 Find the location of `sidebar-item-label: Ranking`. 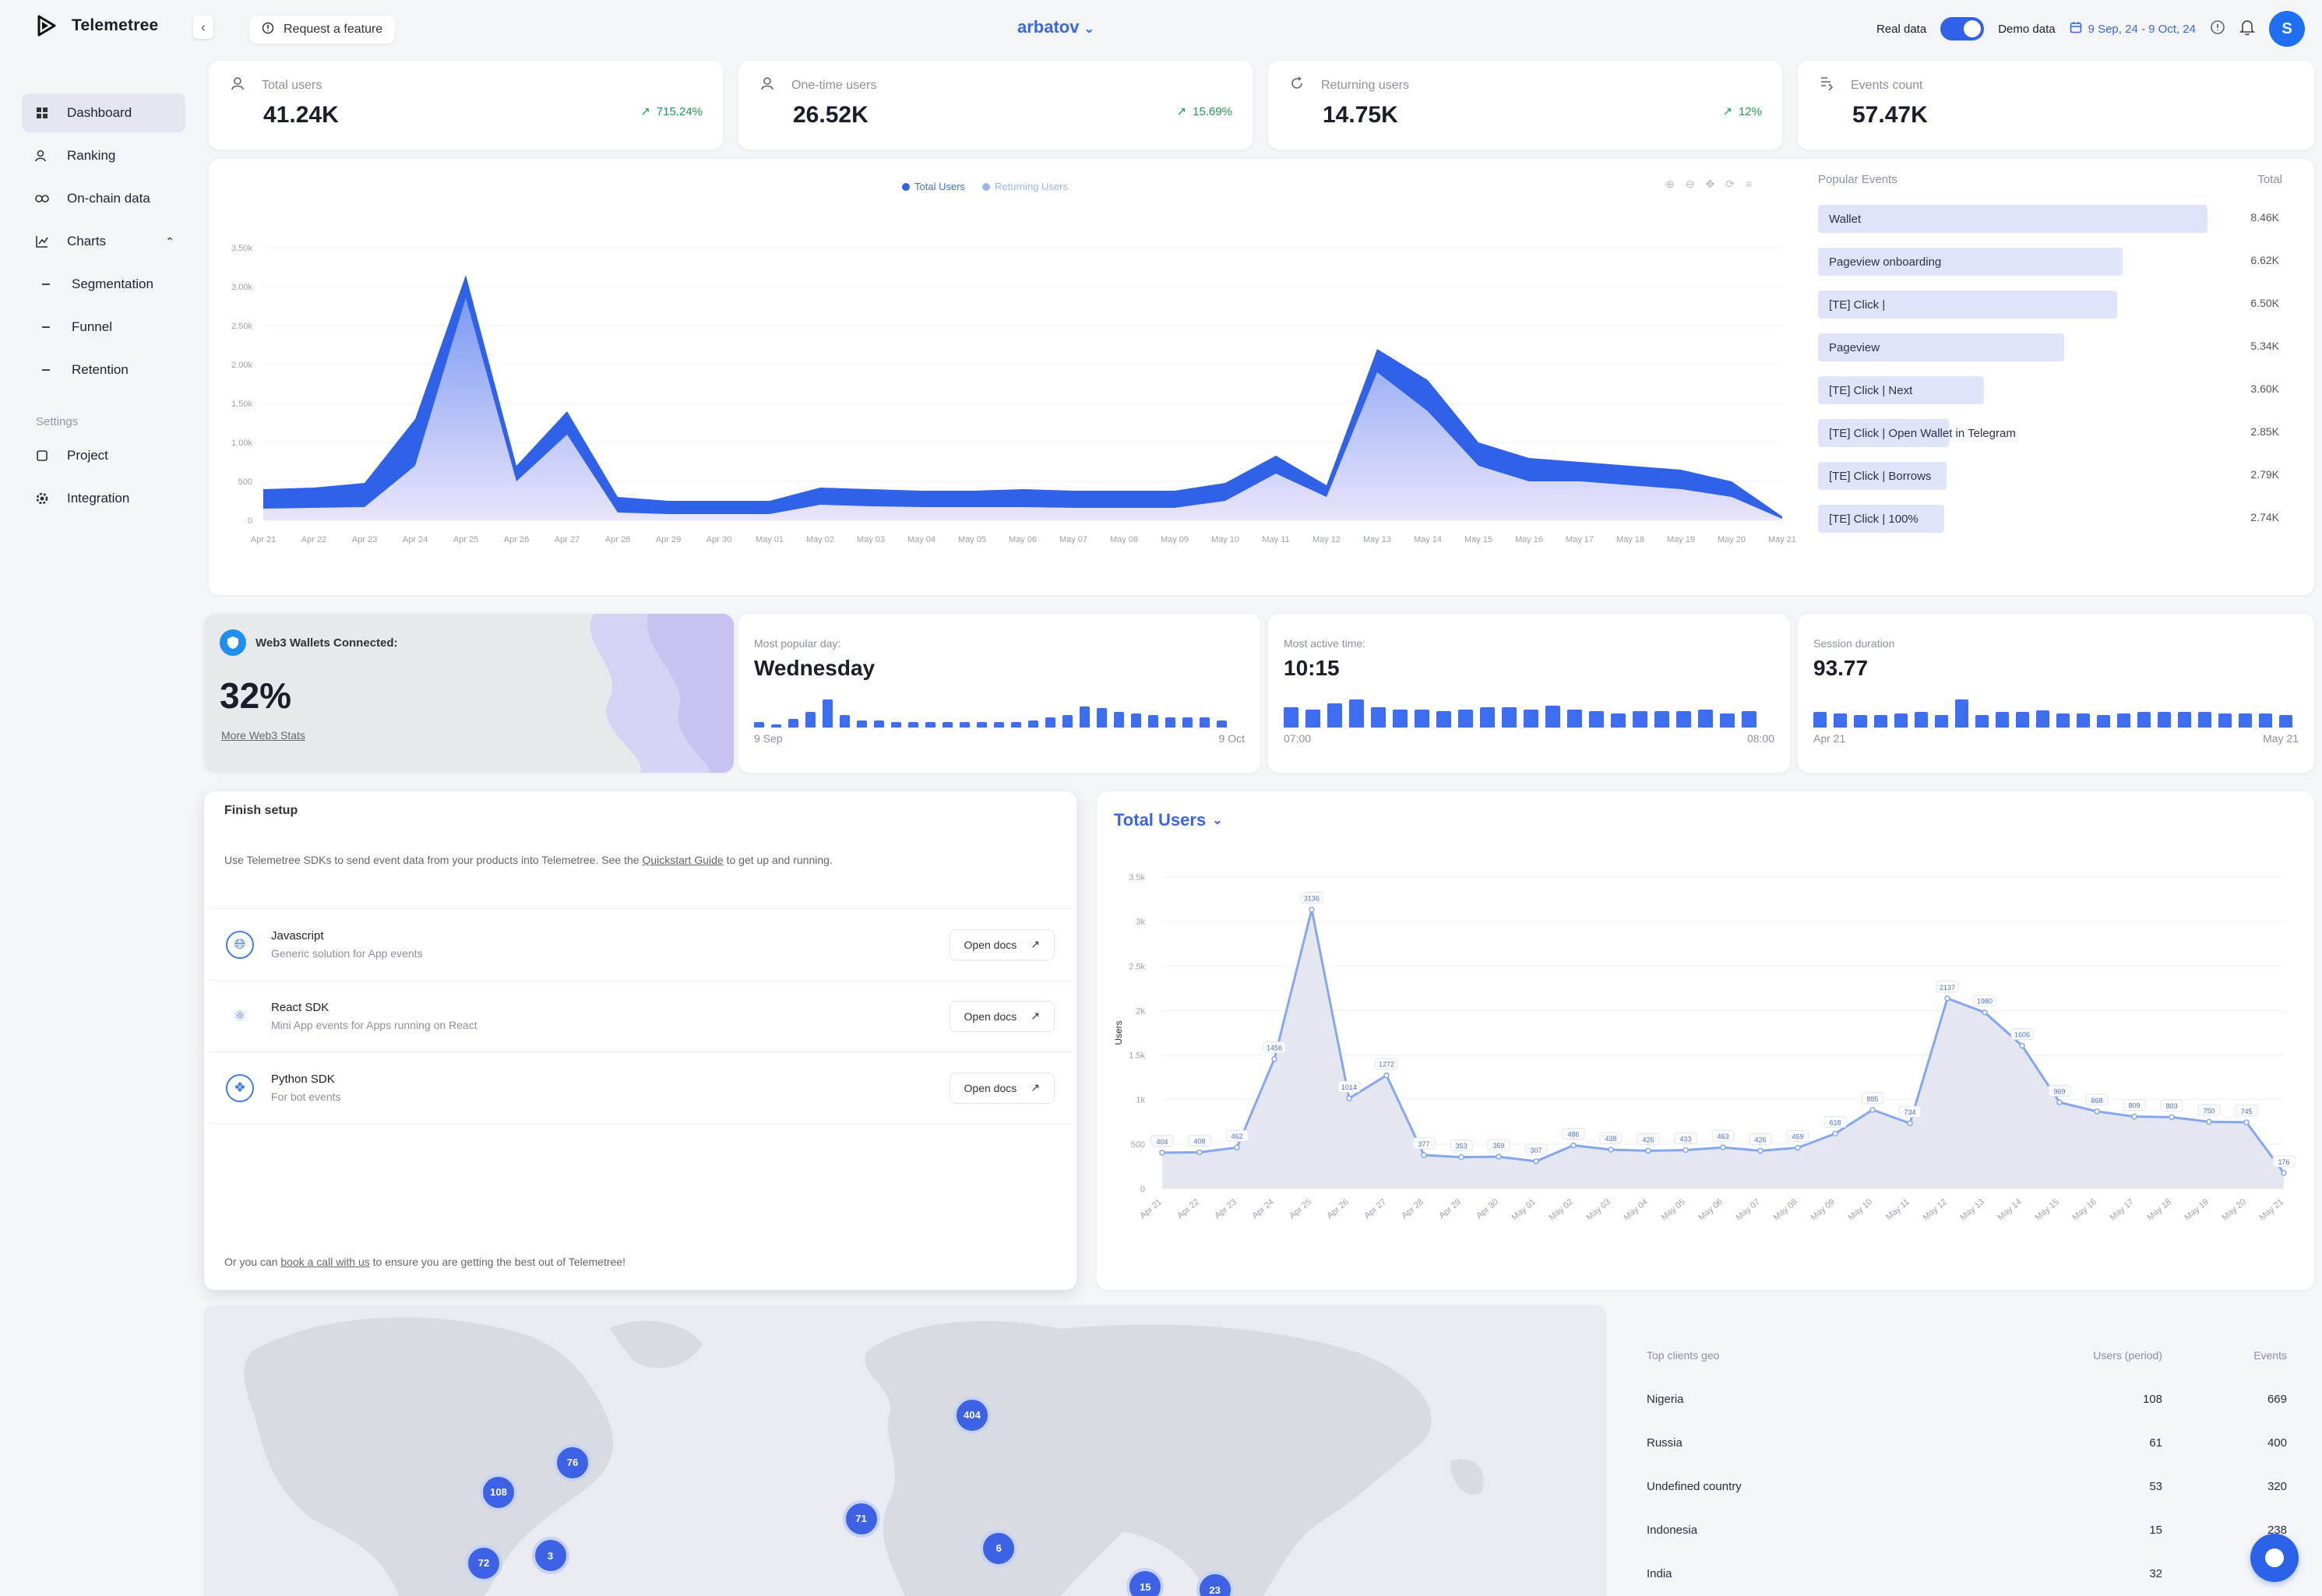

sidebar-item-label: Ranking is located at coordinates (91, 155).